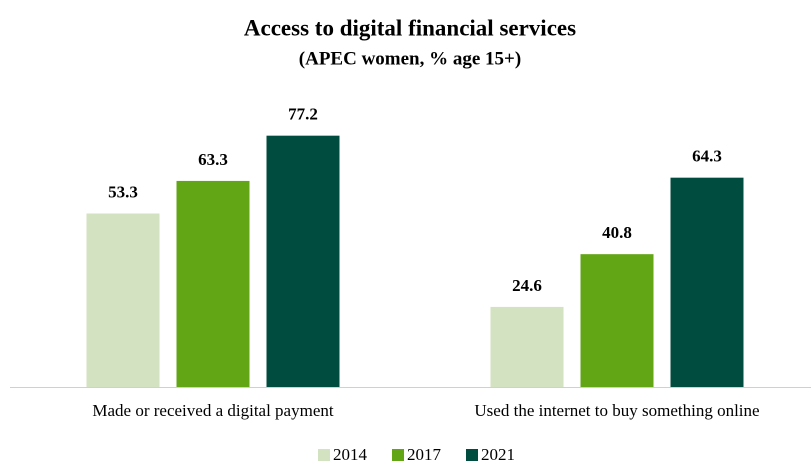 This screenshot has height=463, width=811. I want to click on chart-title: Access to digital financial services, so click(410, 27).